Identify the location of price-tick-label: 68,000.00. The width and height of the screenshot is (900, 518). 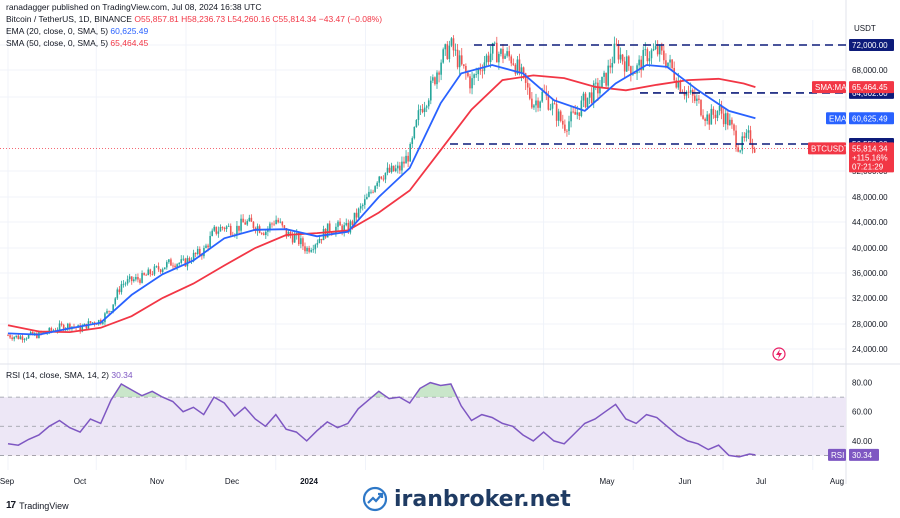
(870, 70).